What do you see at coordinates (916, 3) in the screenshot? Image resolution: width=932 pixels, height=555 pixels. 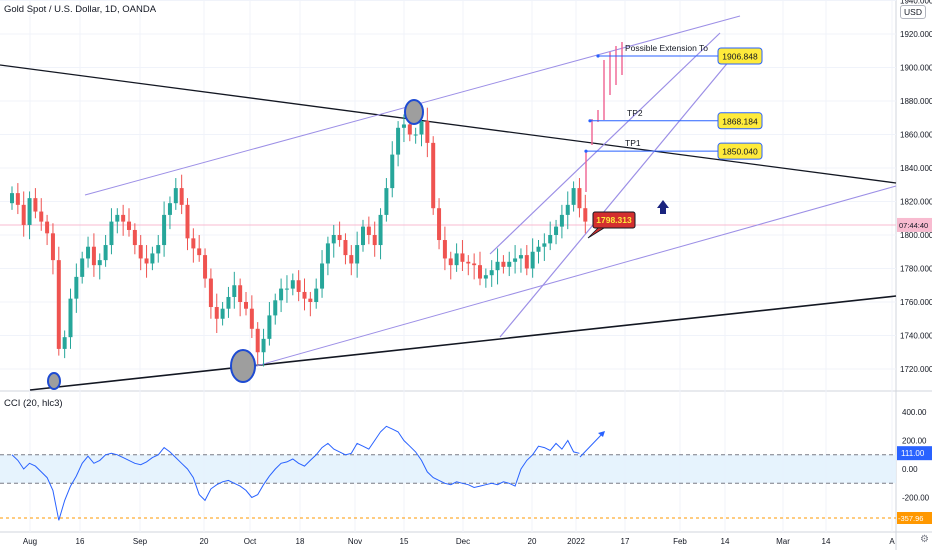 I see `price-tick-label: 1940.000` at bounding box center [916, 3].